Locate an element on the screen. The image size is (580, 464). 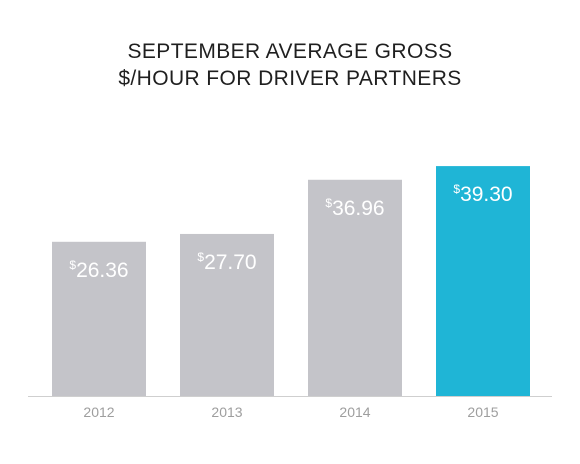
x-tick-label-2014: 2014 is located at coordinates (354, 412).